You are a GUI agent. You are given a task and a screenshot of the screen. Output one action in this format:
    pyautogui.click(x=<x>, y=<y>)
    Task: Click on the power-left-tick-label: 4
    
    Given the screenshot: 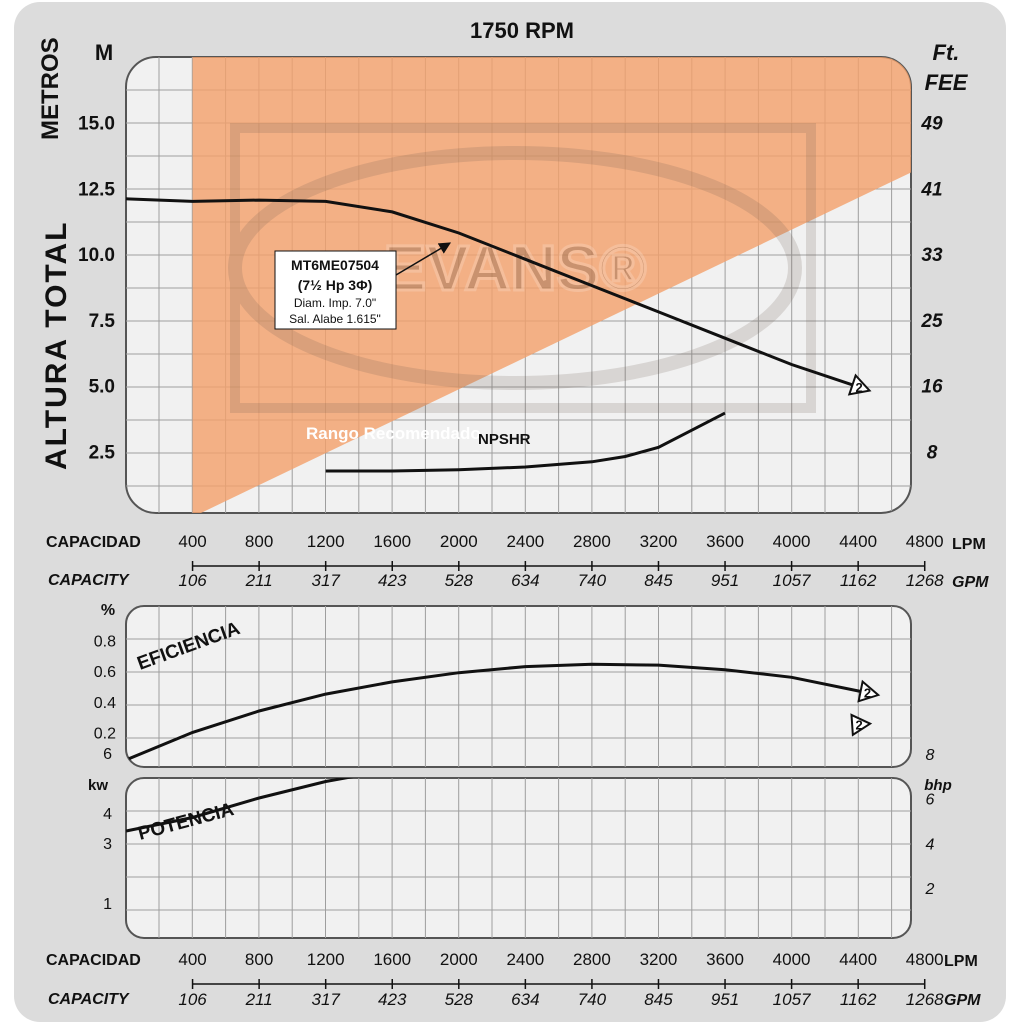 What is the action you would take?
    pyautogui.click(x=107, y=814)
    